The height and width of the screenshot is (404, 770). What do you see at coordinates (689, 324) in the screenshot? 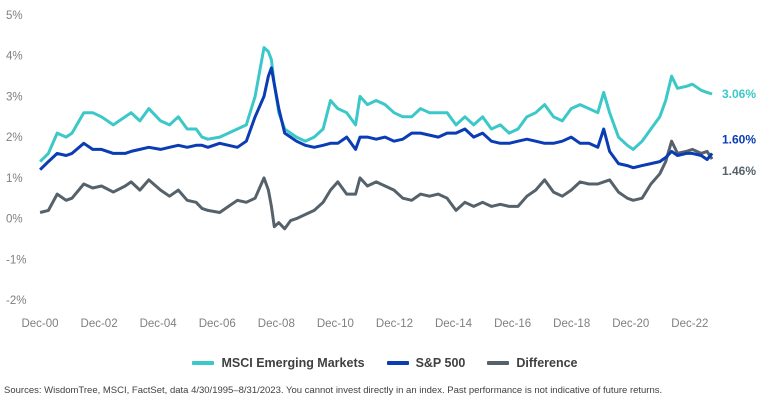
I see `x-tick-label: Dec-22` at bounding box center [689, 324].